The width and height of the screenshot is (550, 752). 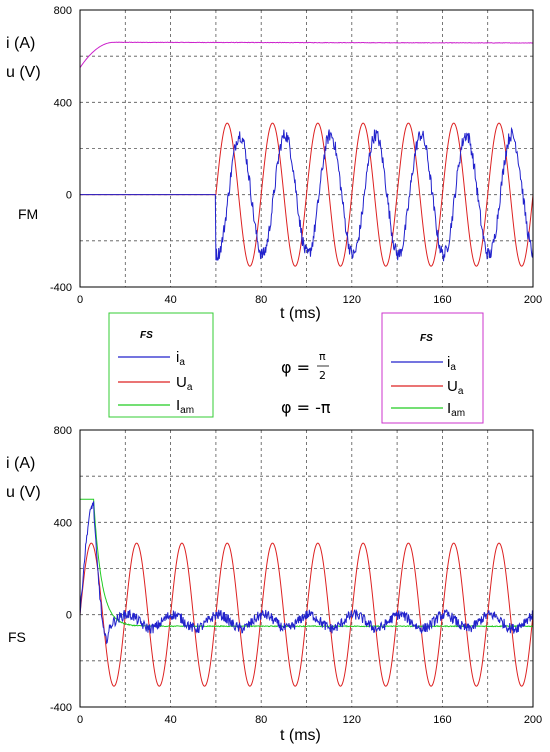 I want to click on phase-label-1-left: φ =, so click(x=295, y=367).